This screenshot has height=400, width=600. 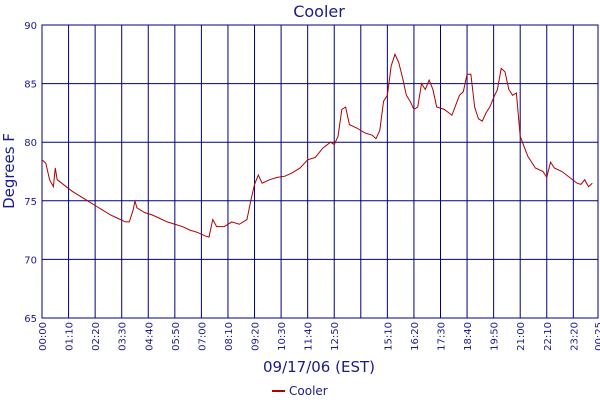 I want to click on x-tick-label: 00:25, so click(x=597, y=336).